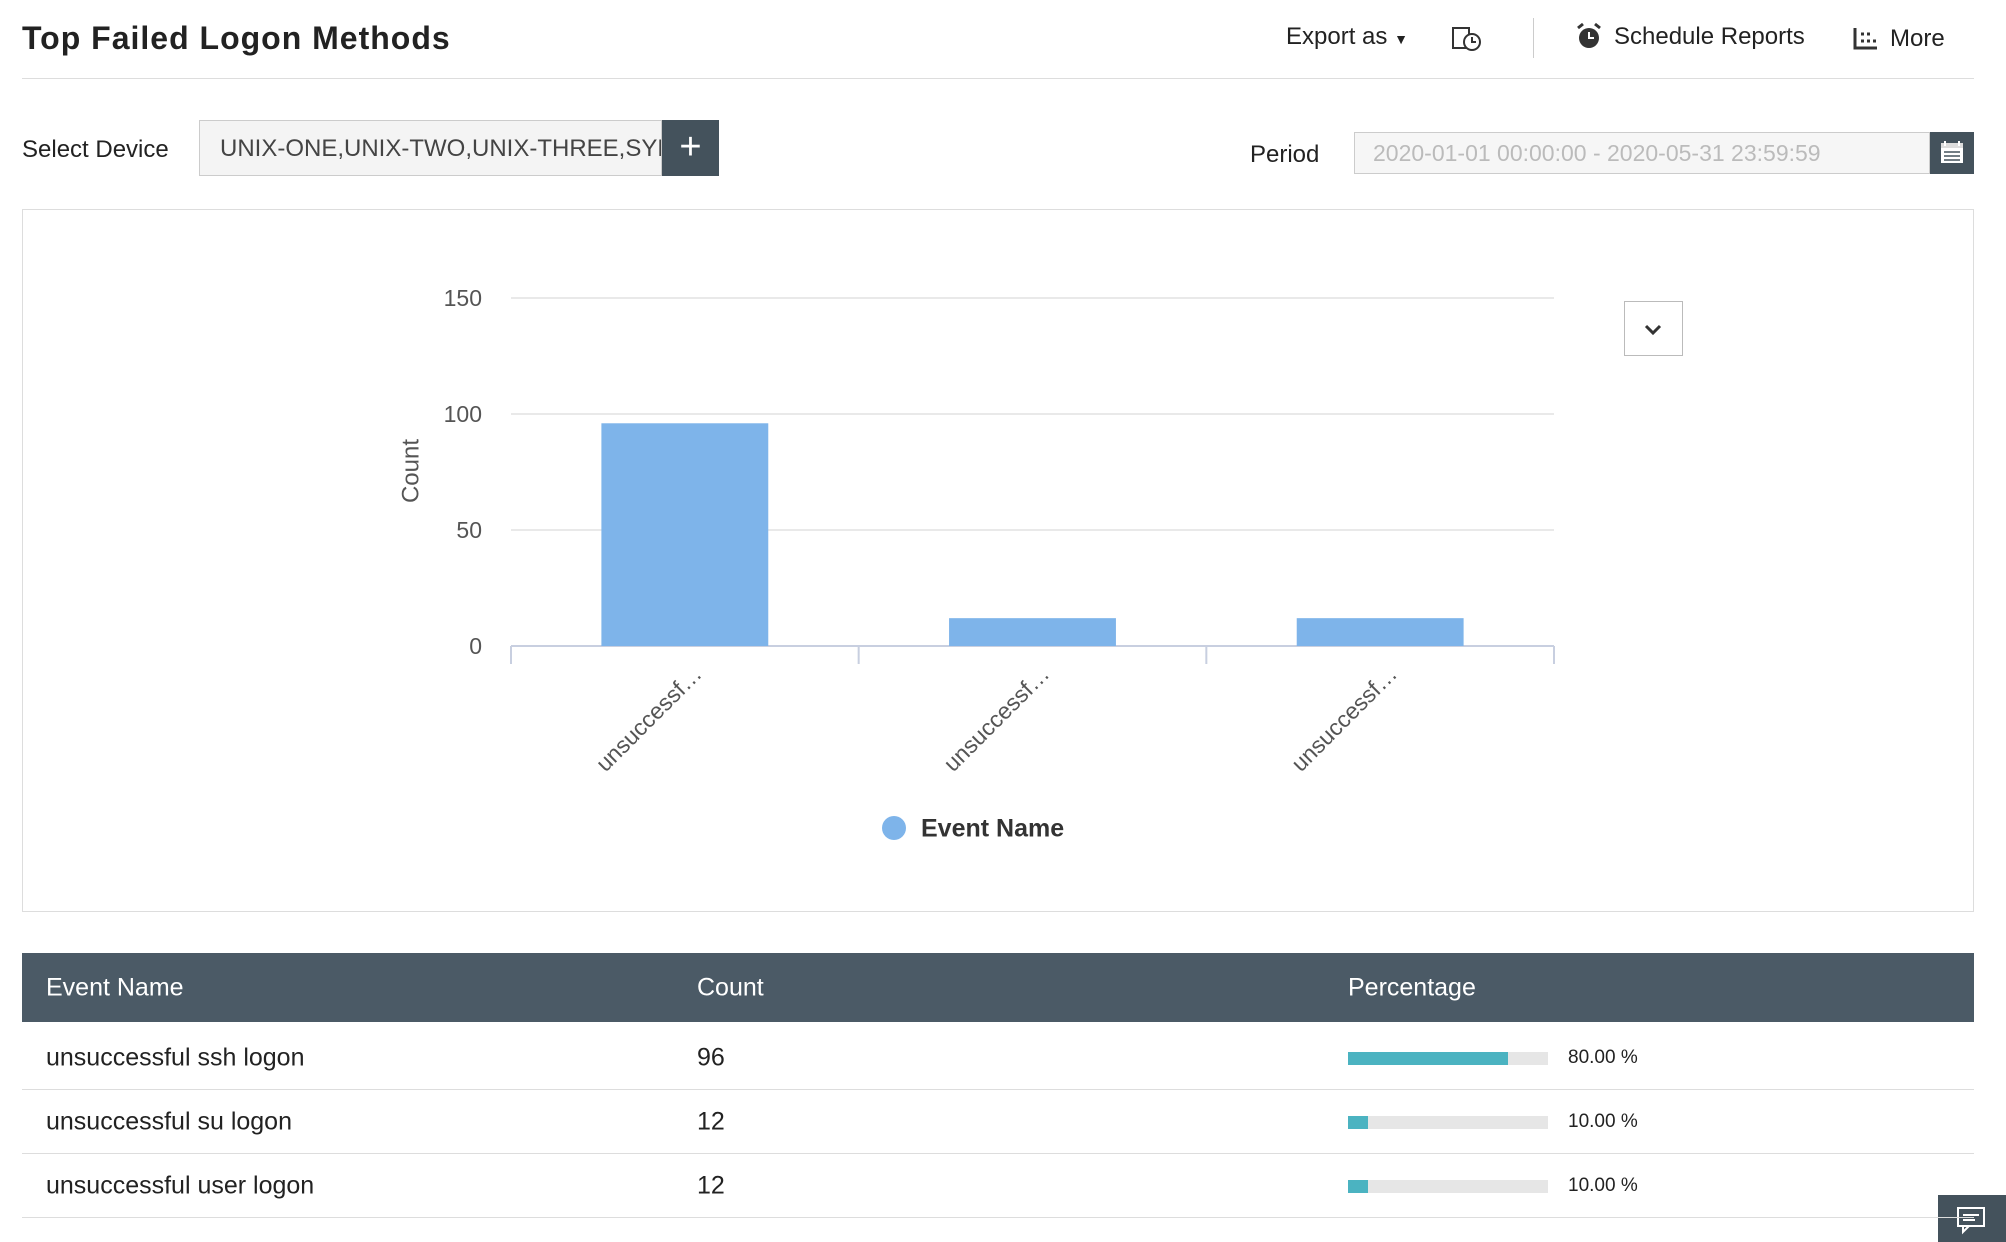 The height and width of the screenshot is (1242, 2006). What do you see at coordinates (1653, 328) in the screenshot?
I see `chart-menu-button` at bounding box center [1653, 328].